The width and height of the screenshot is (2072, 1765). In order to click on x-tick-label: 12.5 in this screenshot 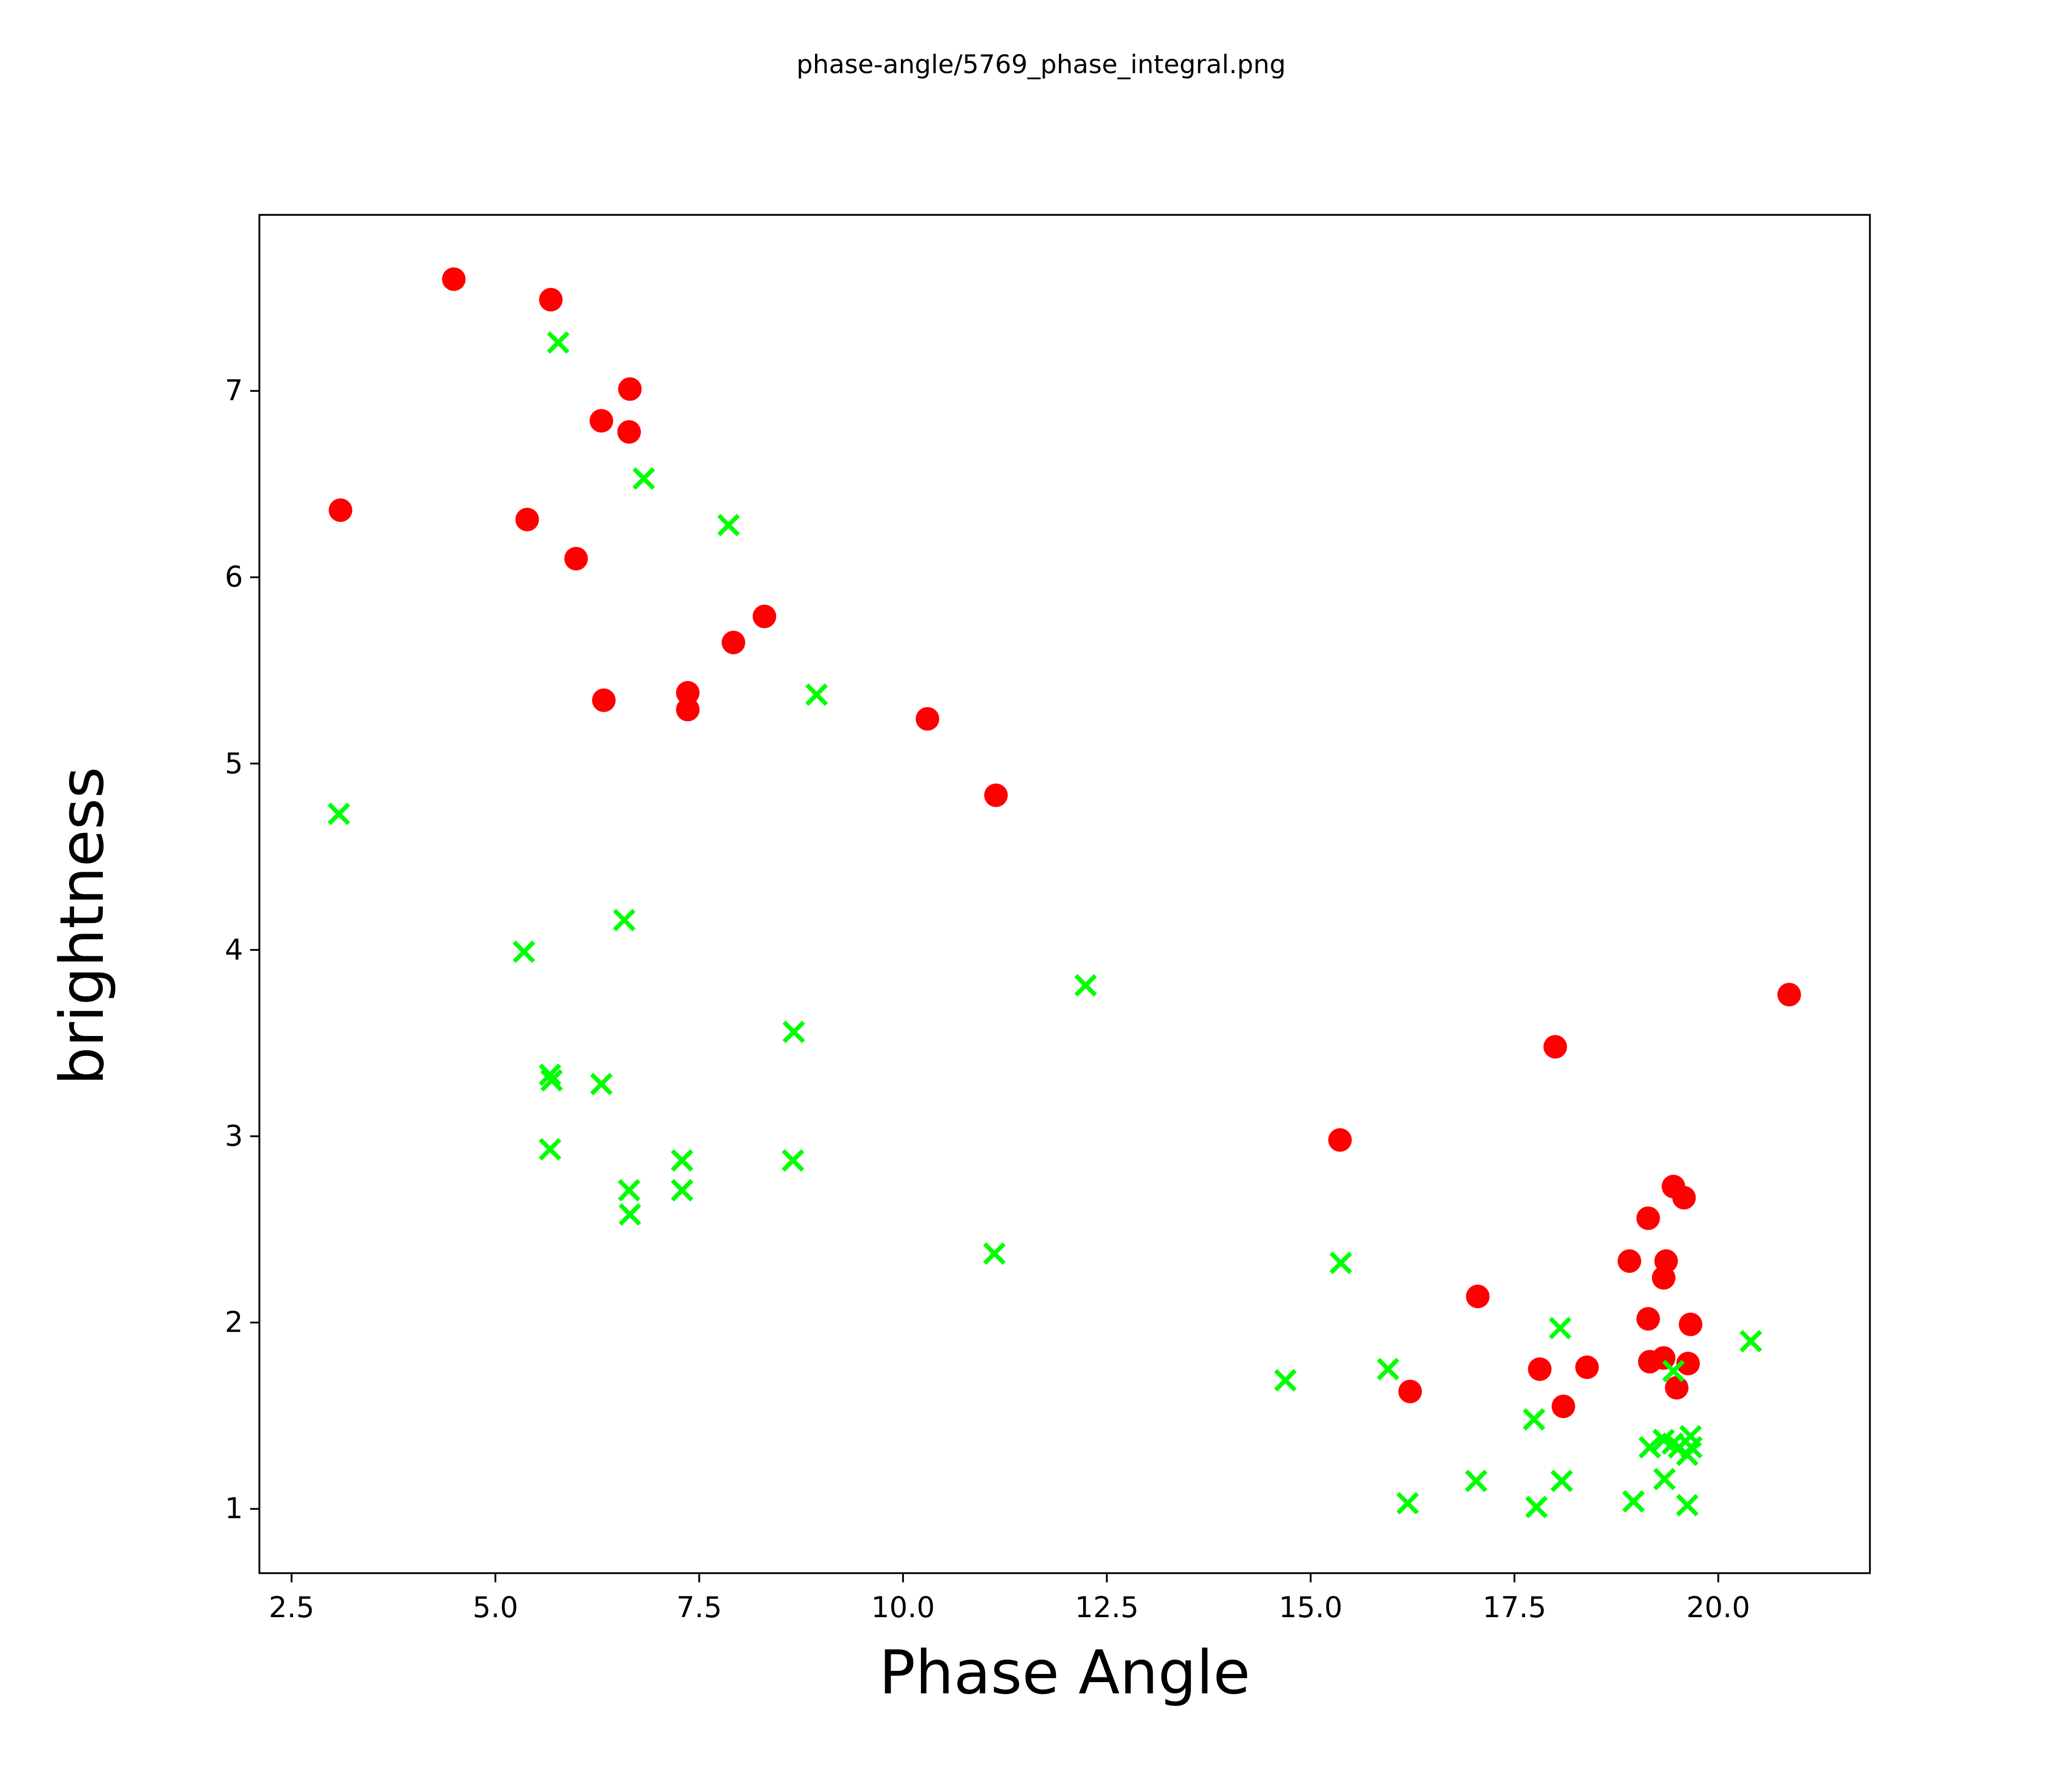, I will do `click(1107, 1607)`.